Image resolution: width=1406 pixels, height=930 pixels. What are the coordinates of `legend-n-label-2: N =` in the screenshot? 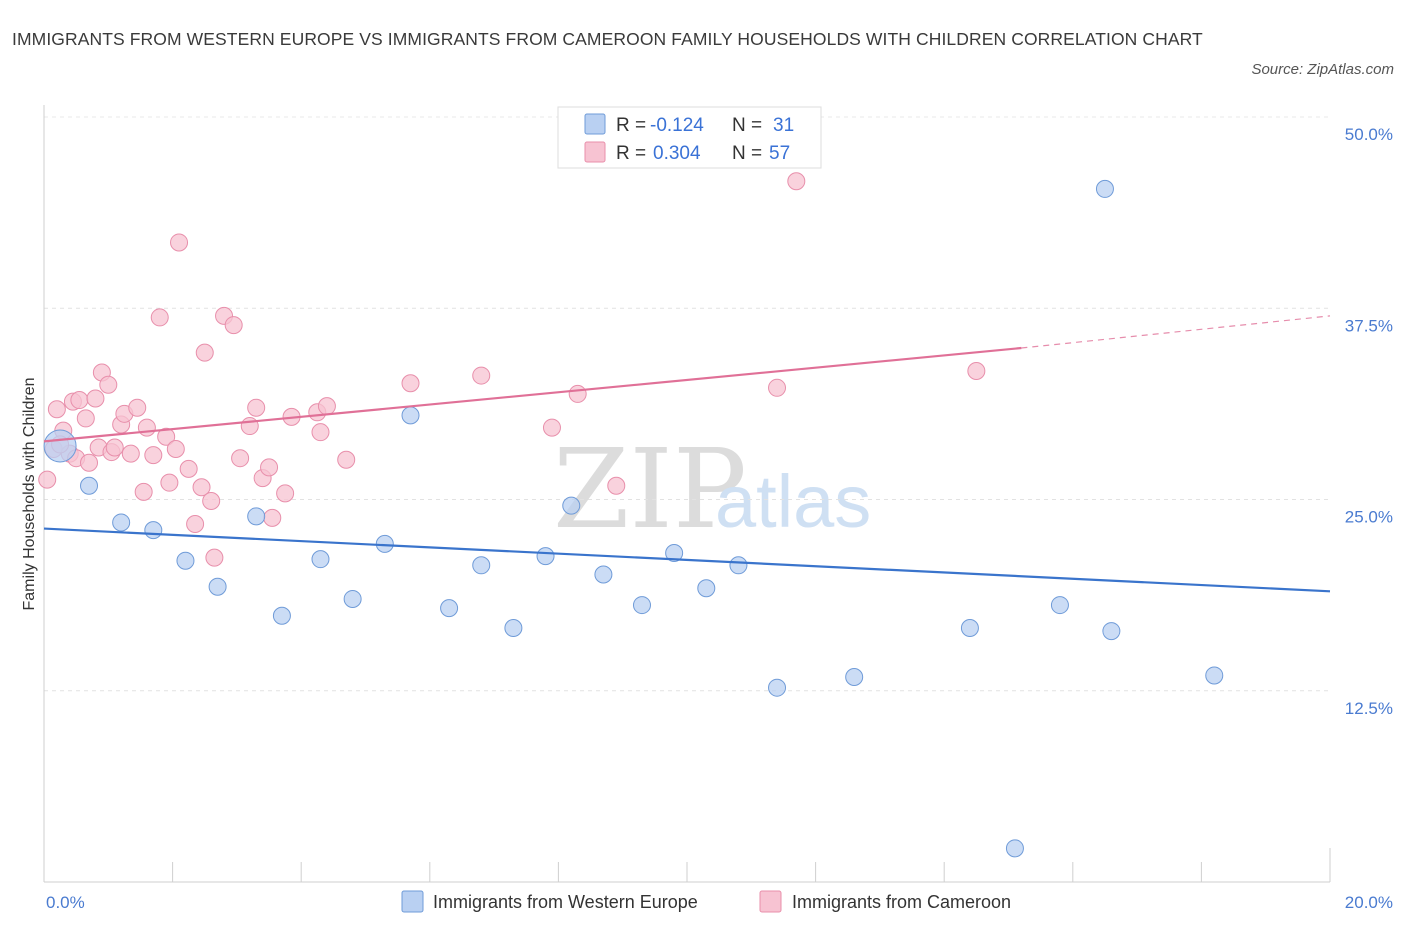 It's located at (747, 153).